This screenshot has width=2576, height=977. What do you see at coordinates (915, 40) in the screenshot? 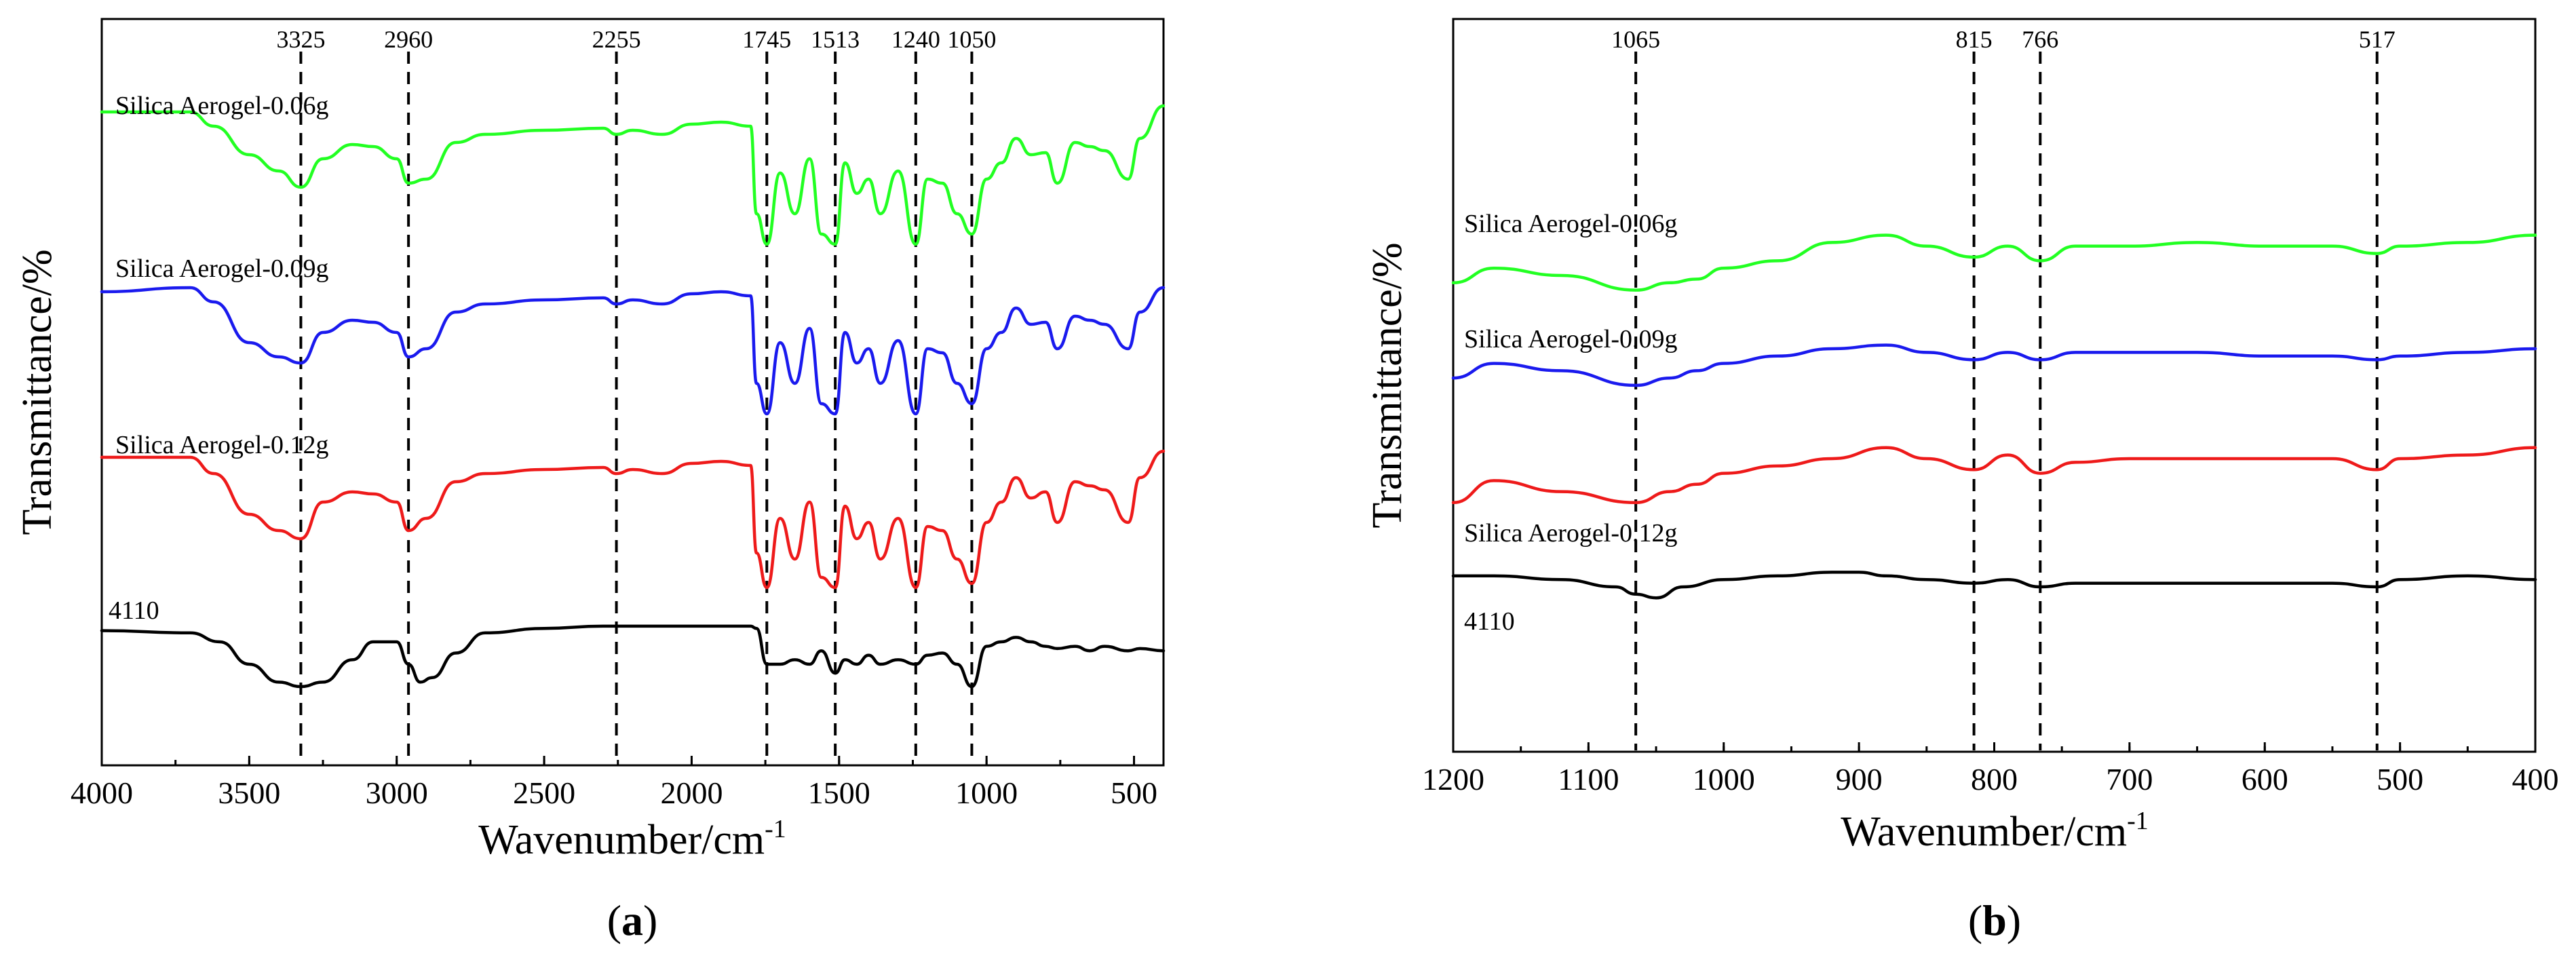
I see `peak-label: 1240` at bounding box center [915, 40].